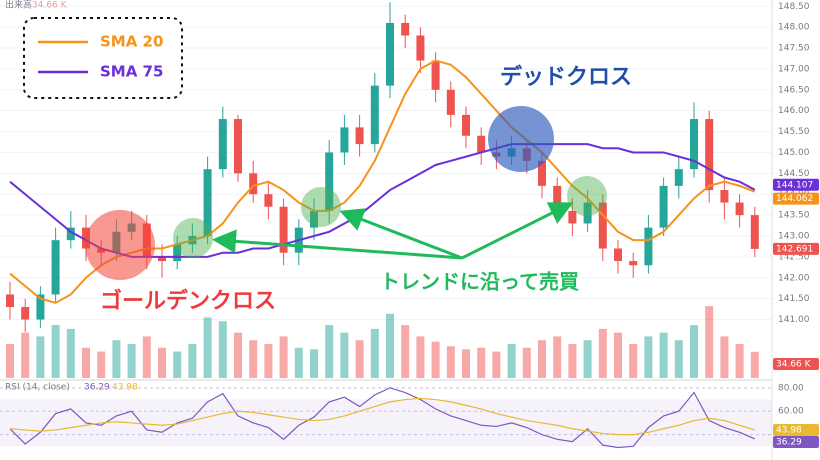  I want to click on legend-label: SMA 20, so click(131, 42).